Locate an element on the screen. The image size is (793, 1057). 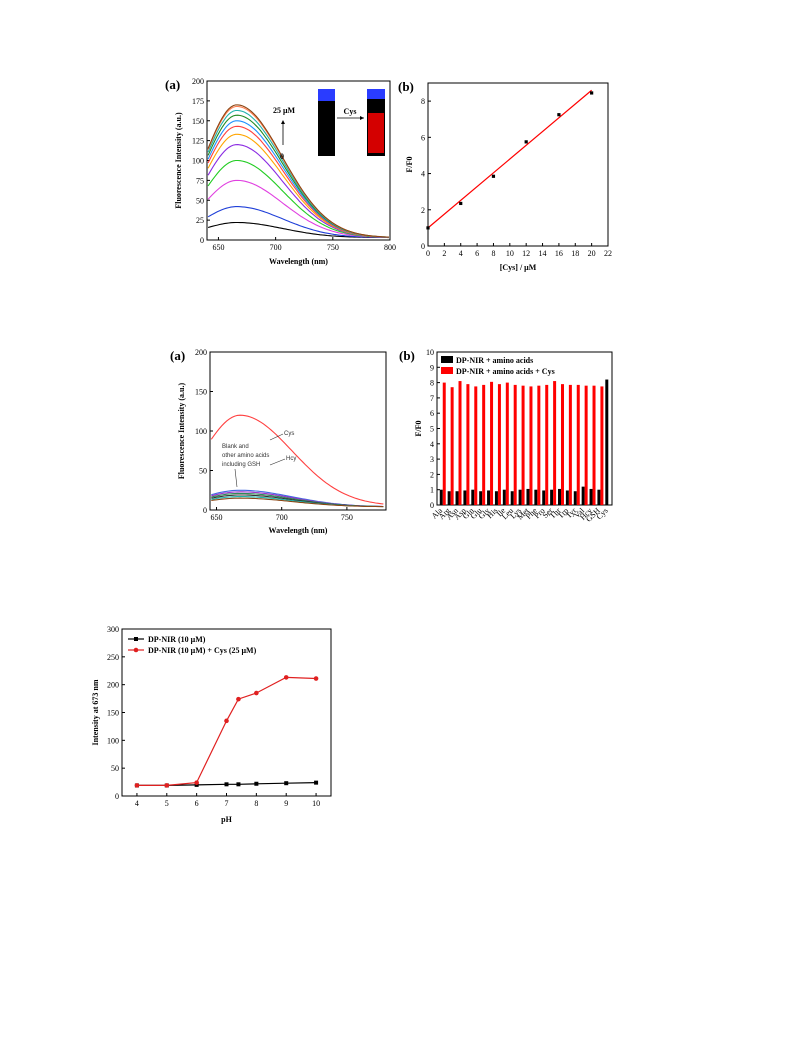
y-axis-label: Intensity at 673 nm is located at coordinates (95, 712).